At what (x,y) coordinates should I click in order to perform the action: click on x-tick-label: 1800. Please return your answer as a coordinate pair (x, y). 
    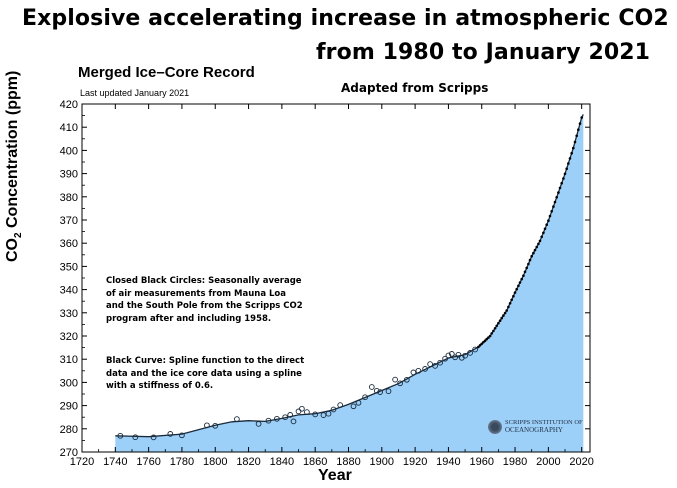
    Looking at the image, I should click on (215, 462).